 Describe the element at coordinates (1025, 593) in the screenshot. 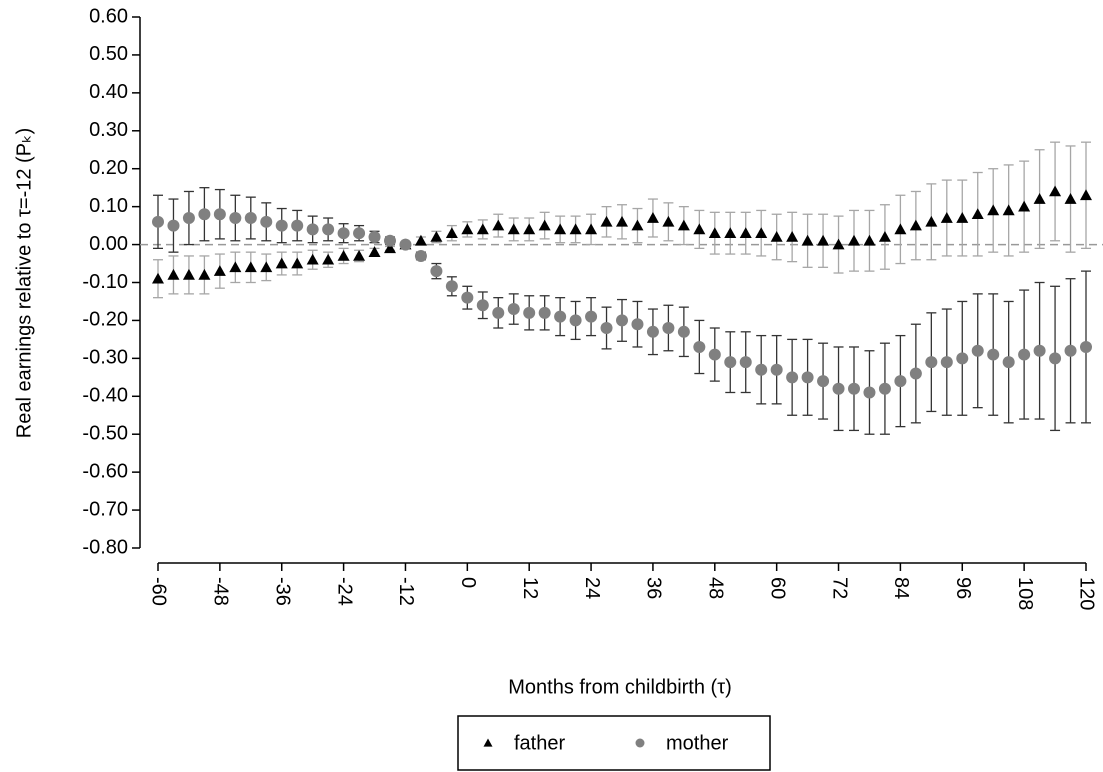

I see `x-tick-label: 108` at that location.